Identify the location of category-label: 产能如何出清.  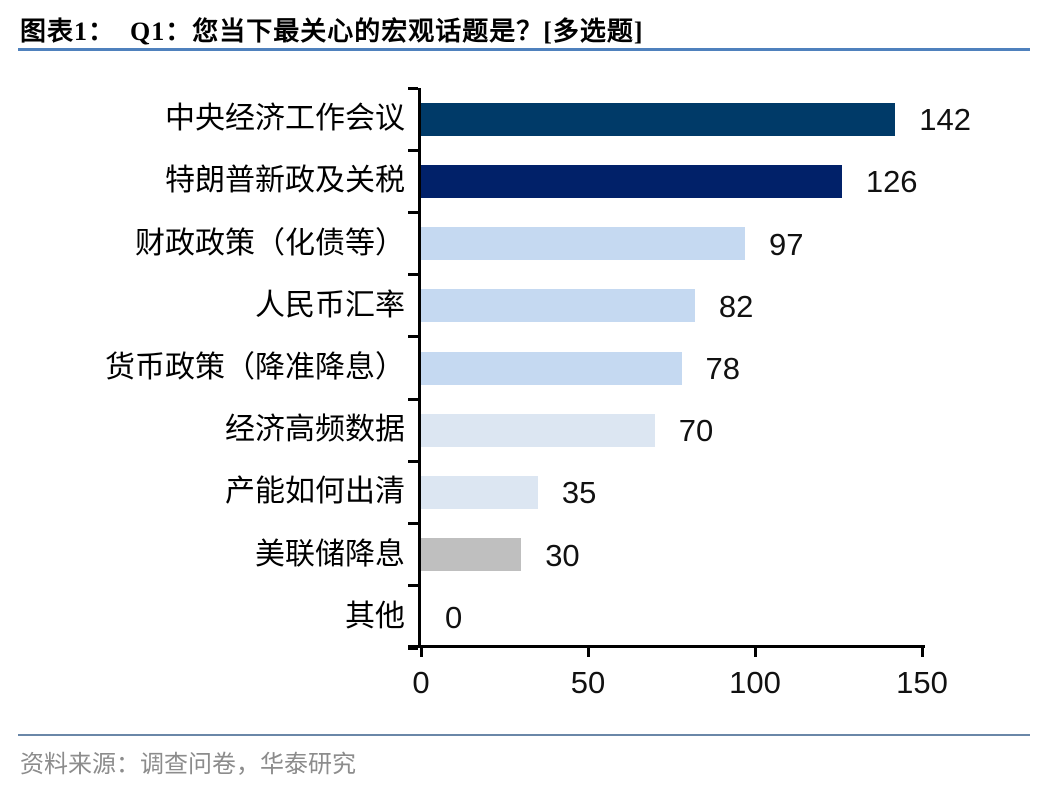
(315, 492).